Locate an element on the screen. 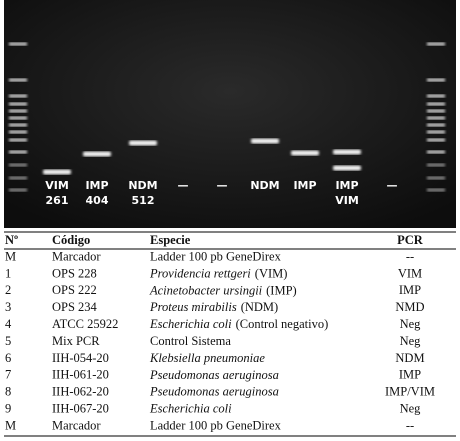 The height and width of the screenshot is (441, 460). row-species: Providencia rettgeri (VIM) is located at coordinates (218, 273).